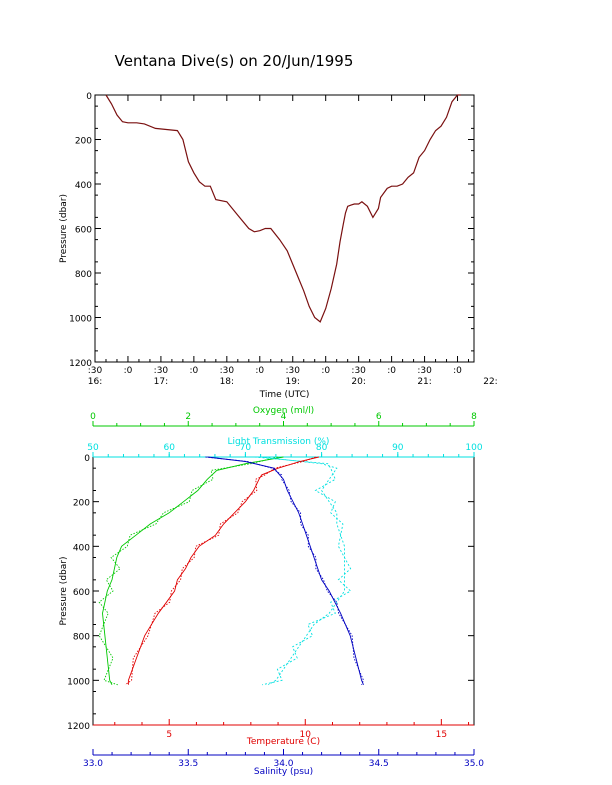 The image size is (612, 785). I want to click on light-axis-label: Light Transmission (%), so click(279, 442).